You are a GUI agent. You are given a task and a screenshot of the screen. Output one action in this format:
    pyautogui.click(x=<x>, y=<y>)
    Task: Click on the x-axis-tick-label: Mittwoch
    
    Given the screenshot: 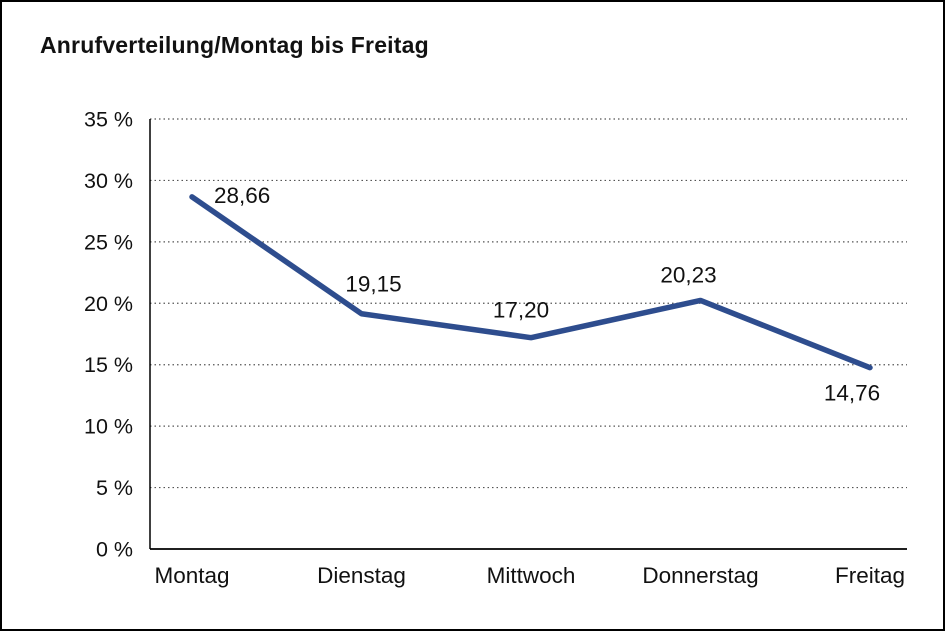 What is the action you would take?
    pyautogui.click(x=531, y=575)
    